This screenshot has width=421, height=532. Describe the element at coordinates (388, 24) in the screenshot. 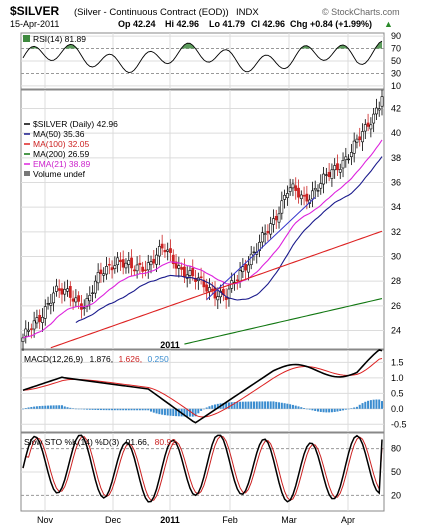

I see `change-up-arrow-icon: ▲` at that location.